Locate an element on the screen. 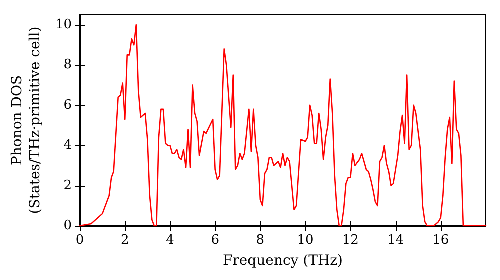 The image size is (500, 280). y-tick-label: 6 is located at coordinates (68, 105).